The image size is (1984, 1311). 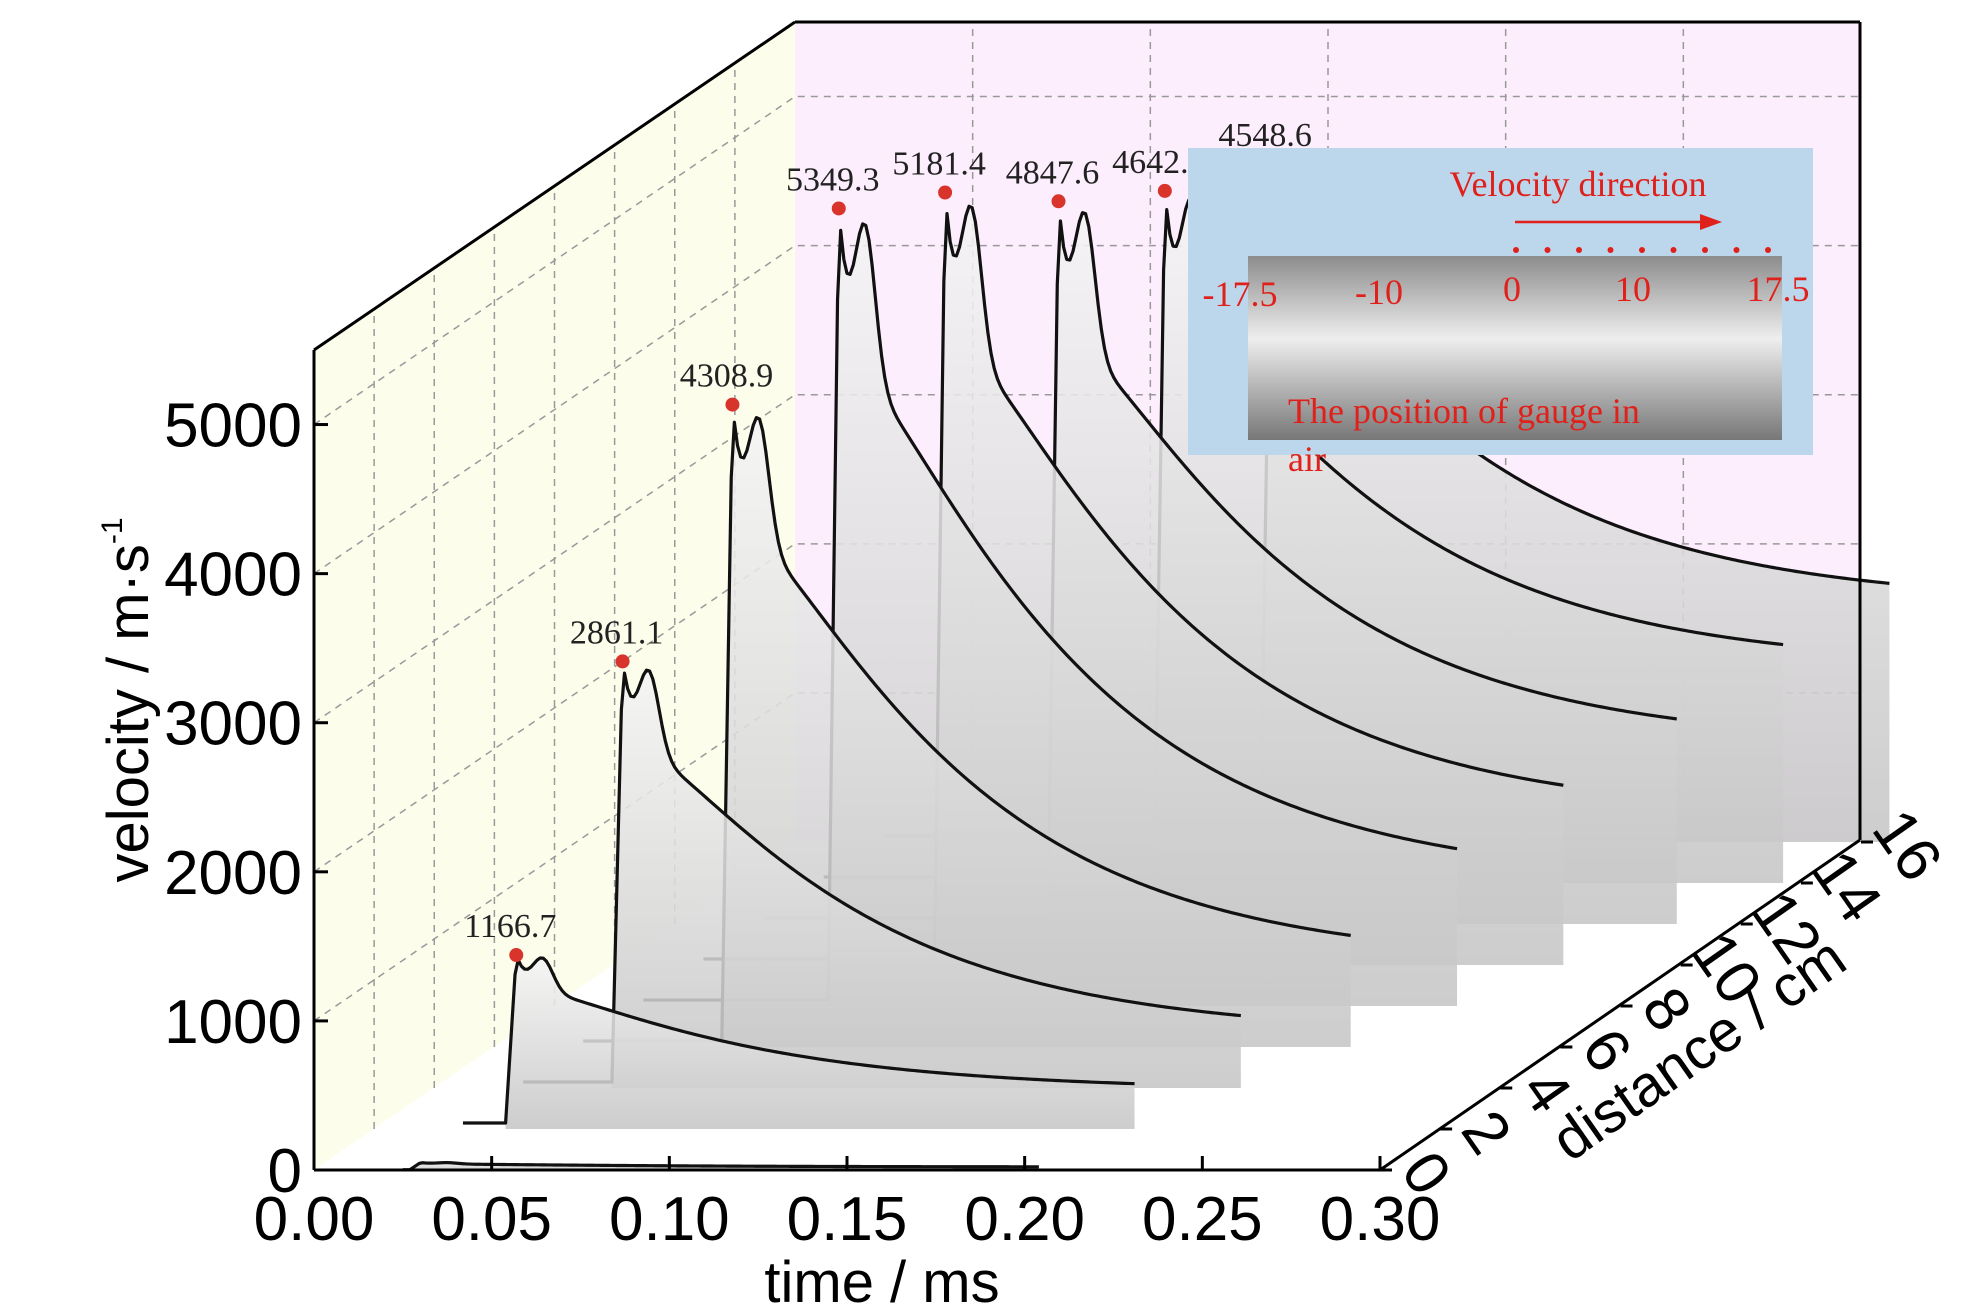 What do you see at coordinates (1618, 222) in the screenshot?
I see `direction-arrow` at bounding box center [1618, 222].